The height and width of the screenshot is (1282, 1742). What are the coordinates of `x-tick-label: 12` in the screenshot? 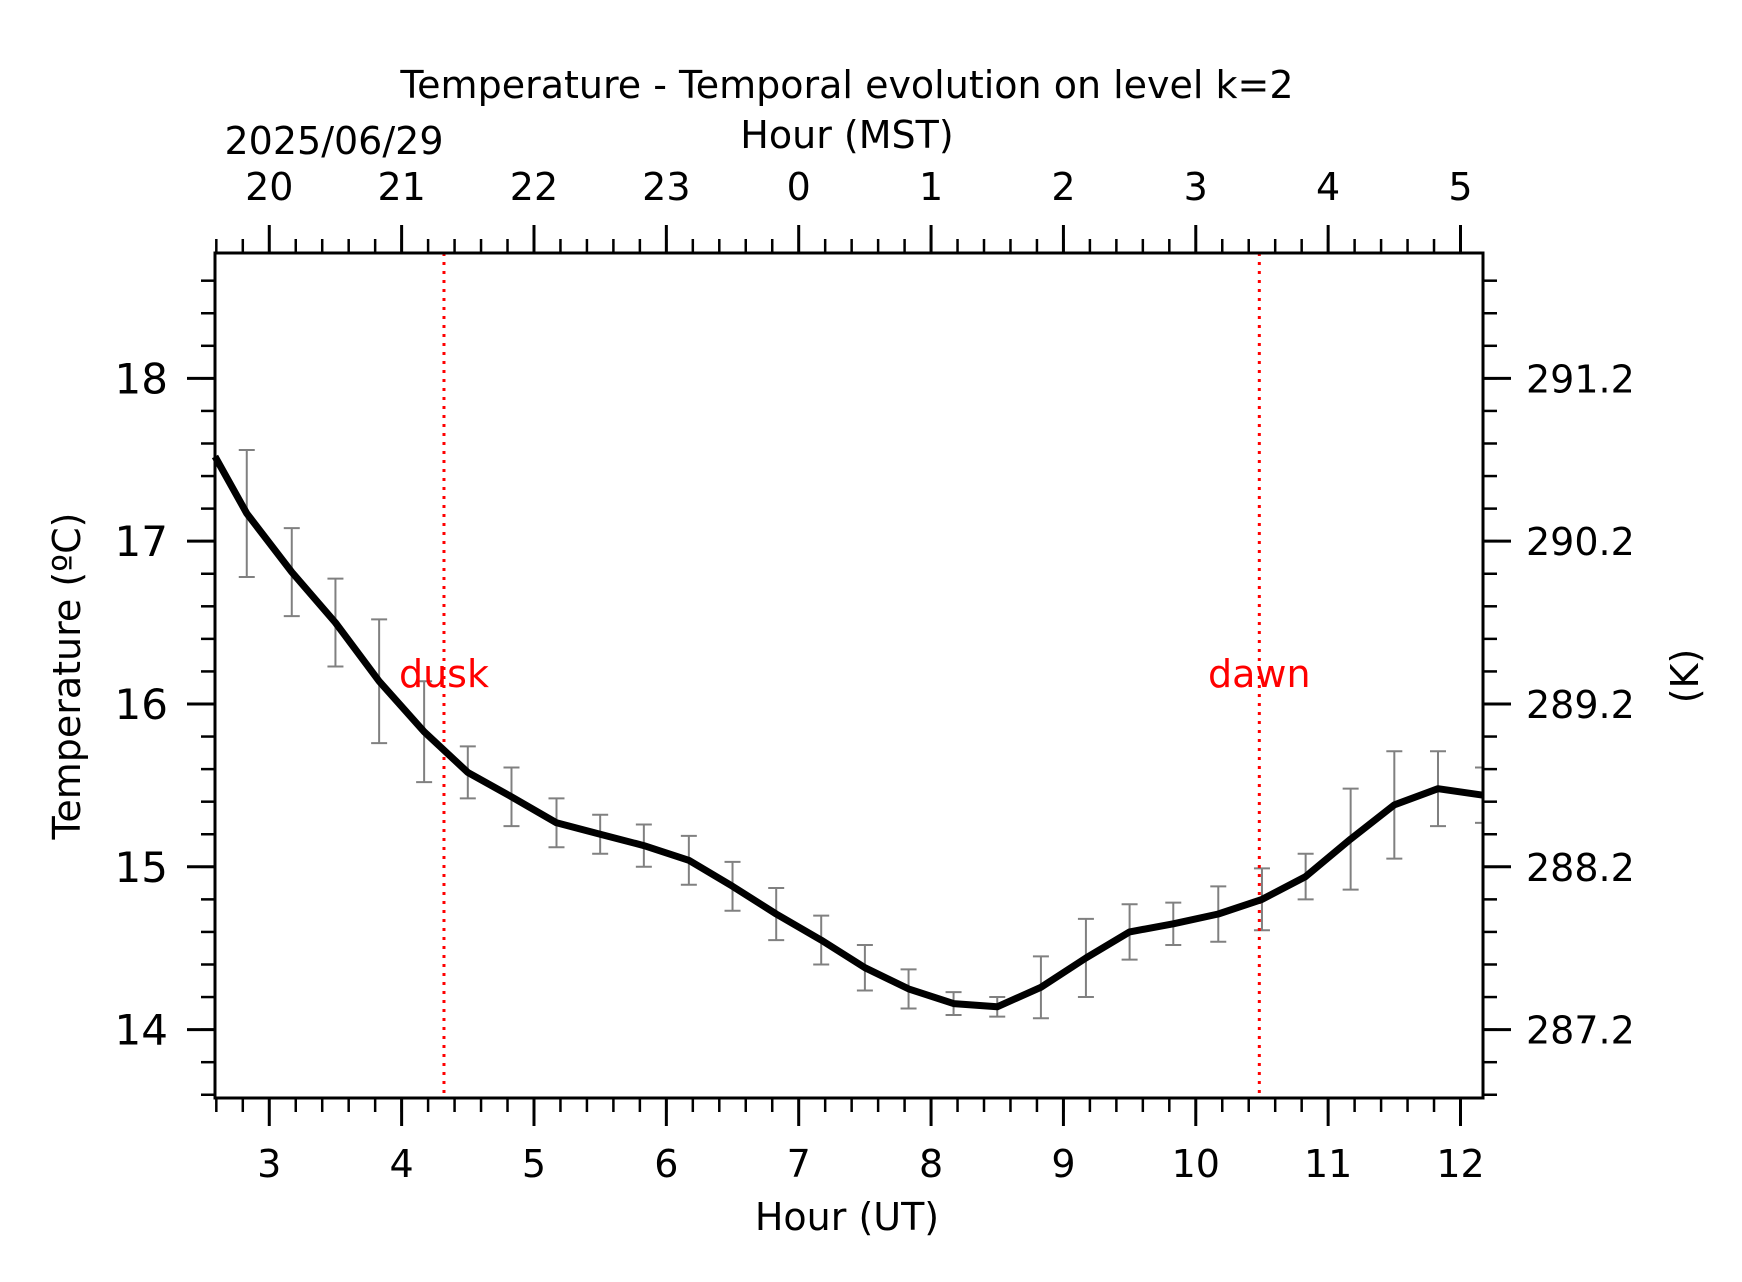 It's located at (1460, 1164).